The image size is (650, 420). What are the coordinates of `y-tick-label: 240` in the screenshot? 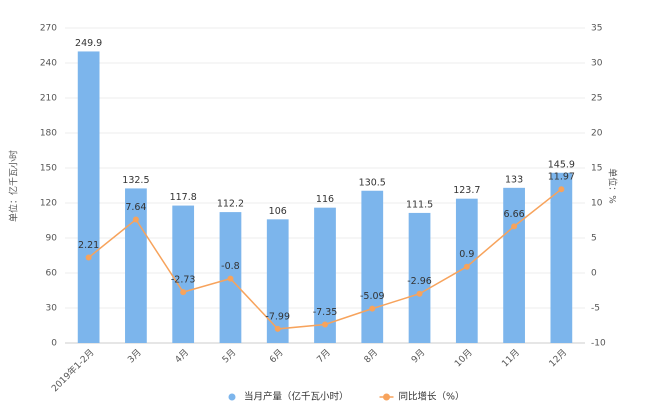 It's located at (48, 64).